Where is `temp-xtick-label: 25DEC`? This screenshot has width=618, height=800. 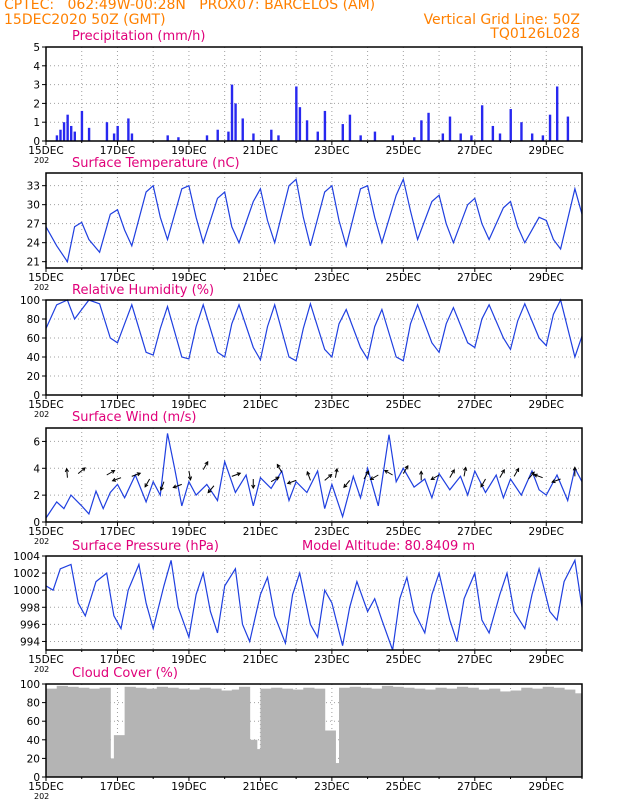 temp-xtick-label: 25DEC is located at coordinates (403, 278).